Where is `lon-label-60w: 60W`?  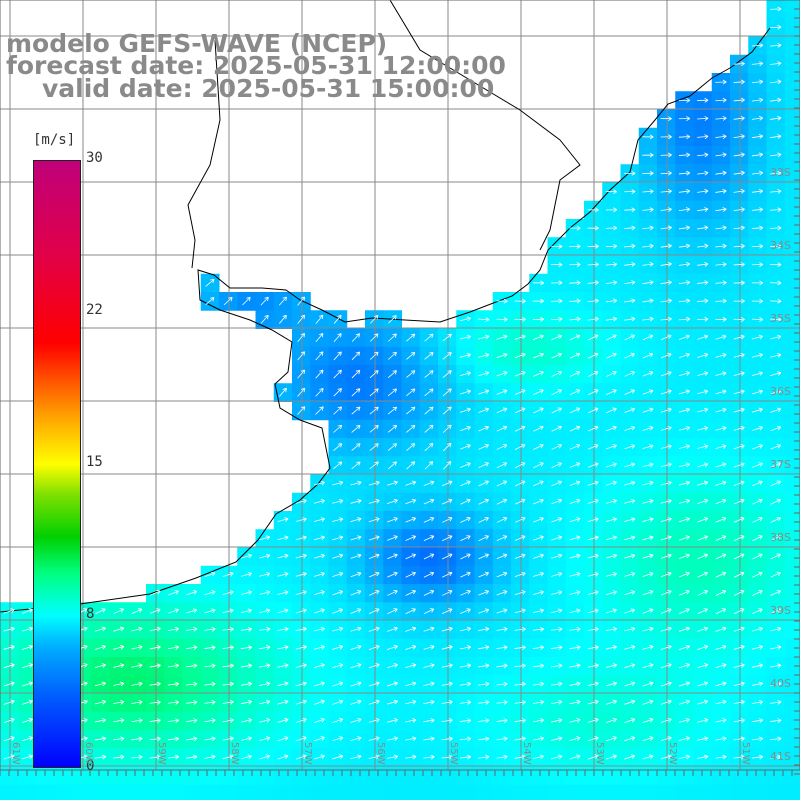 lon-label-60w: 60W is located at coordinates (88, 753).